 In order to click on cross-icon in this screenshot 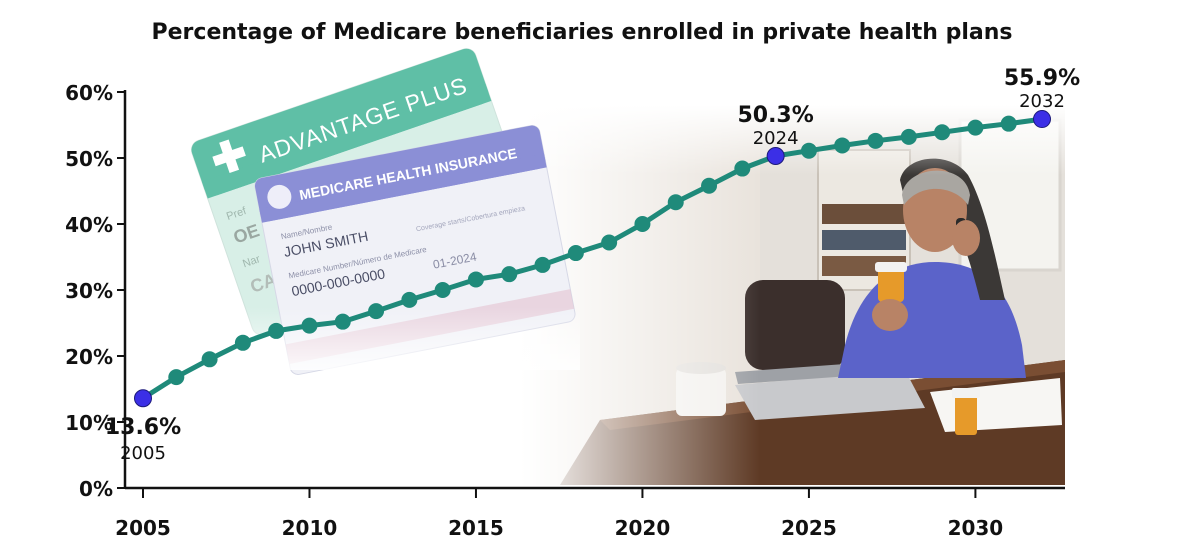, I will do `click(229, 156)`.